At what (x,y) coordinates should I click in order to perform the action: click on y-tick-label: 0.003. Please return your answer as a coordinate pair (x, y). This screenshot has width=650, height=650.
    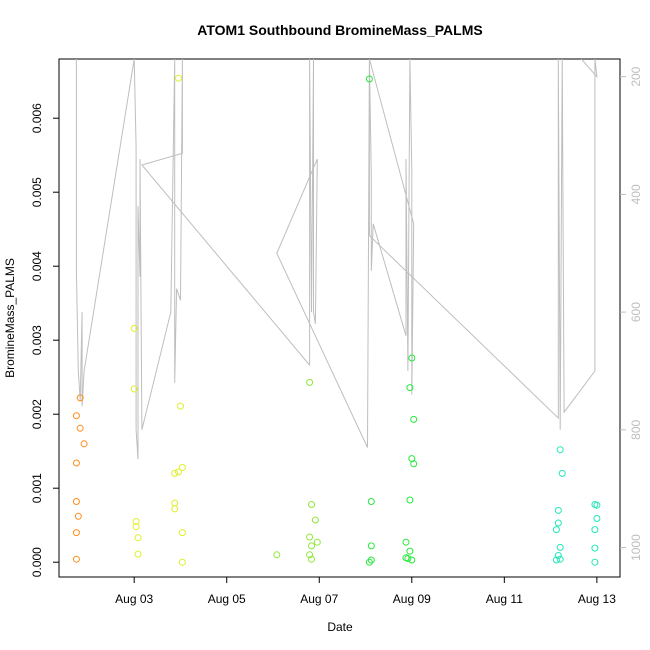
    Looking at the image, I should click on (37, 340).